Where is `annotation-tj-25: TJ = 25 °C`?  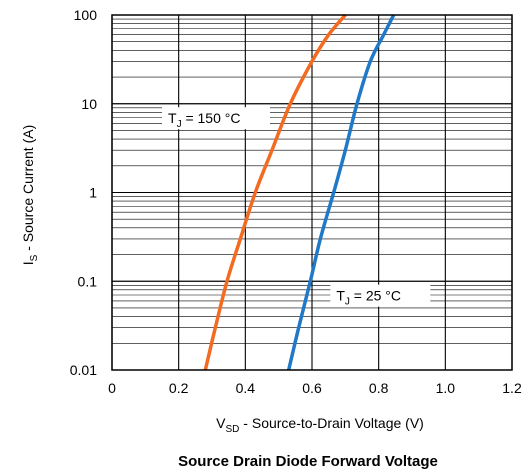
annotation-tj-25: TJ = 25 °C is located at coordinates (380, 296).